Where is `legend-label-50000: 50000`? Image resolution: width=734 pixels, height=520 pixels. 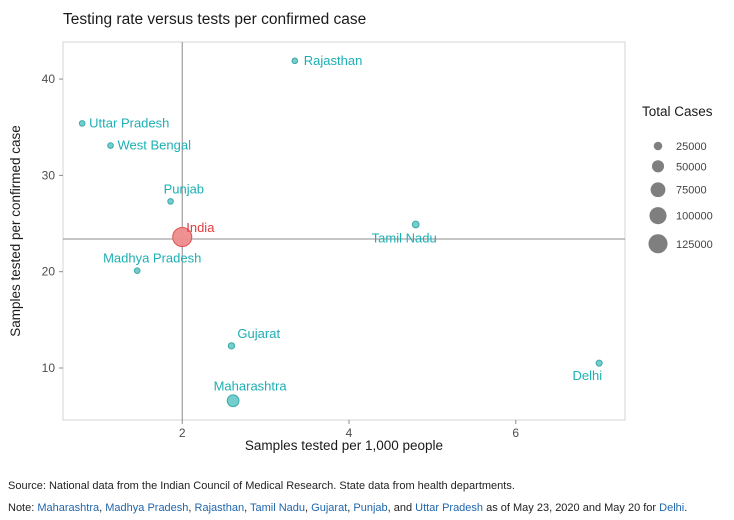
legend-label-50000: 50000 is located at coordinates (691, 167).